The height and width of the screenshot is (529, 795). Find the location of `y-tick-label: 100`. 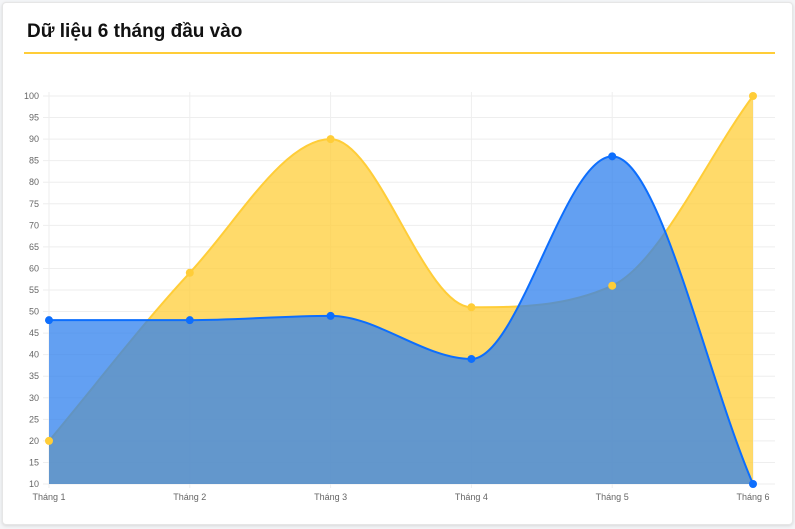

y-tick-label: 100 is located at coordinates (31, 96).